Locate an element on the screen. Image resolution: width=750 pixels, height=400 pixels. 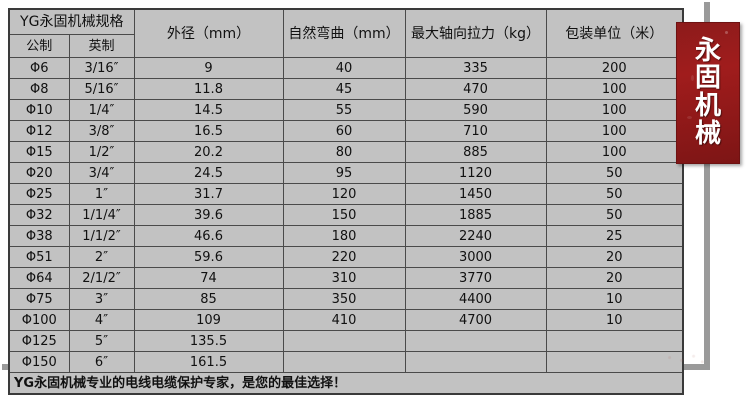
table-row: Φ12 3/8″ 16.5 60 710 100 is located at coordinates (346, 131).